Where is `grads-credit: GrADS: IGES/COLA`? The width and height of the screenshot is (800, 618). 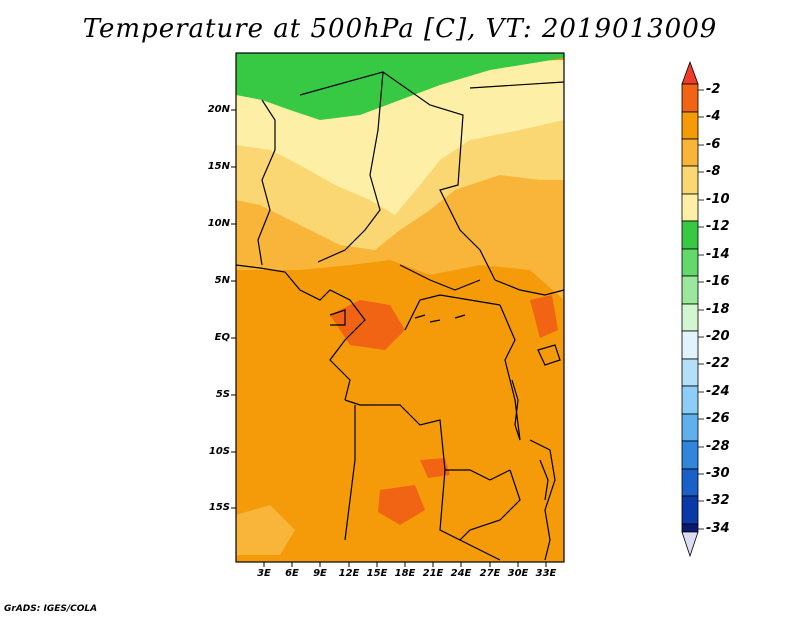
grads-credit: GrADS: IGES/COLA is located at coordinates (51, 609).